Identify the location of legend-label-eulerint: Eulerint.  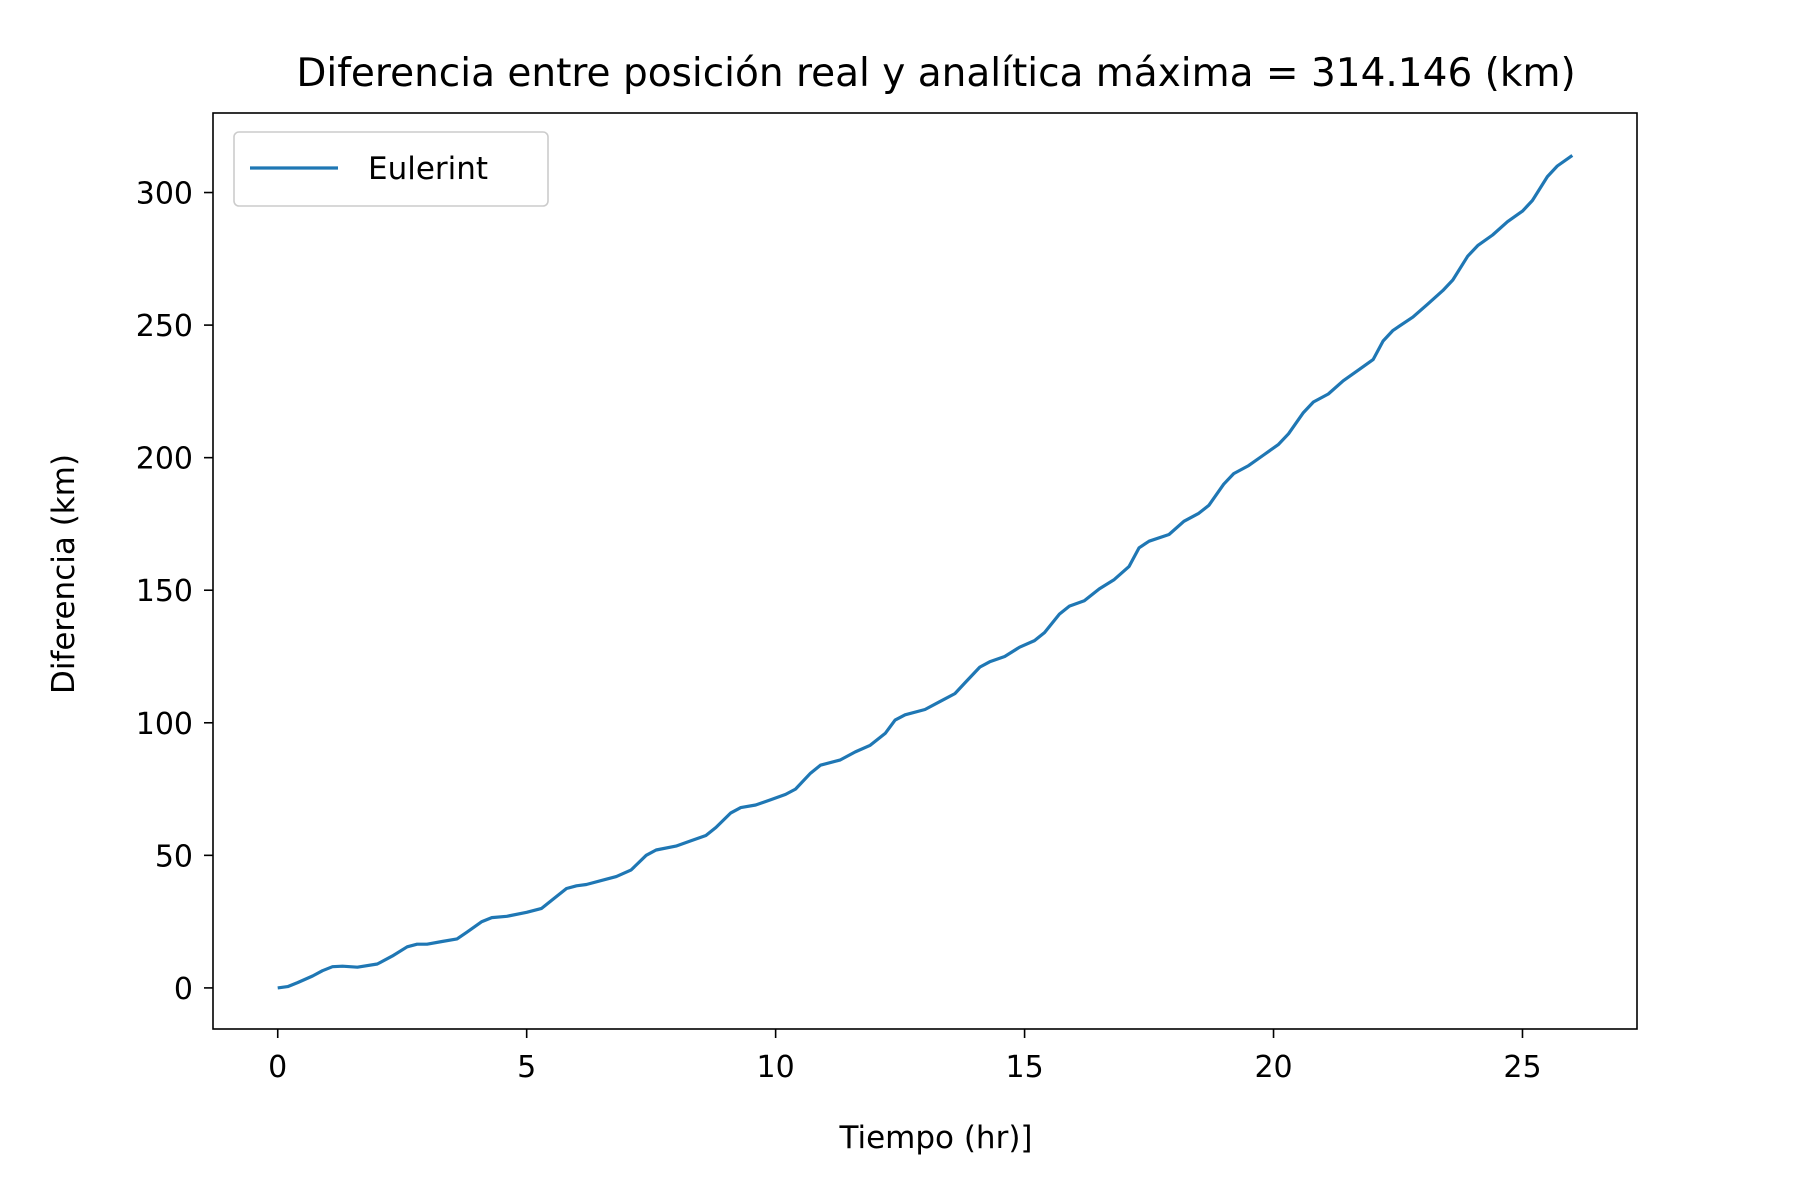
(428, 169).